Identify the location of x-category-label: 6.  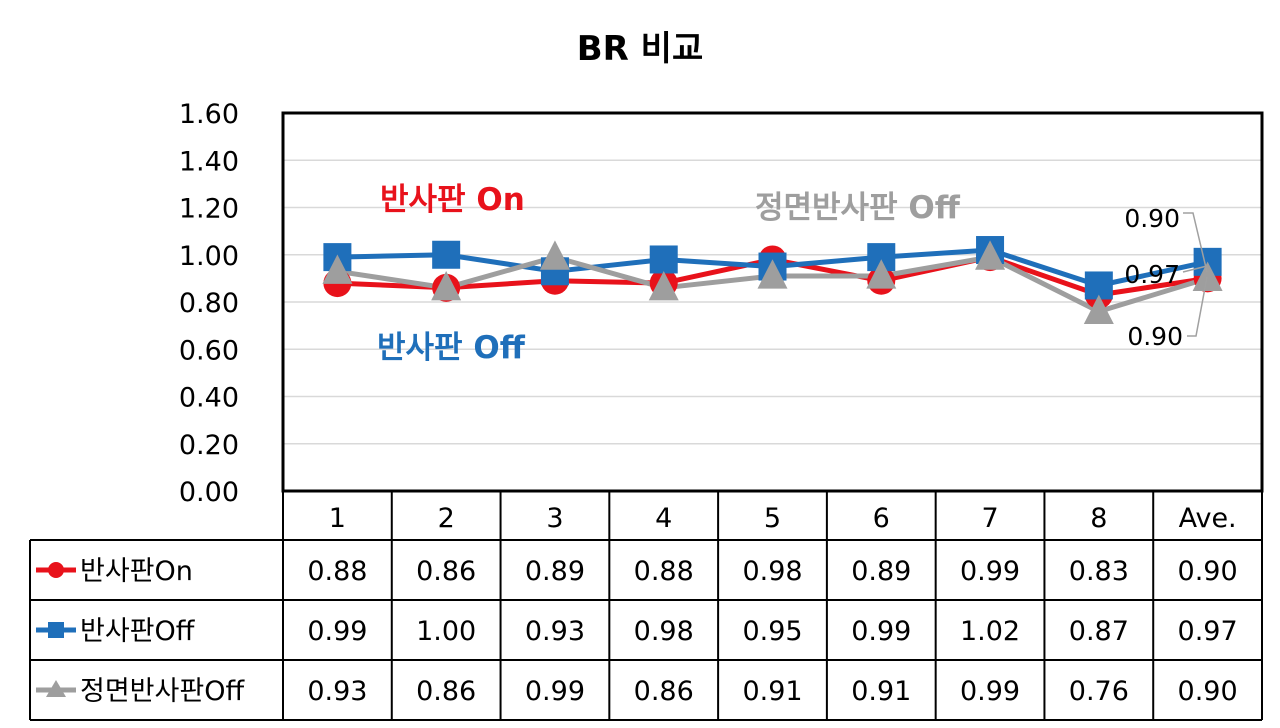
(881, 518).